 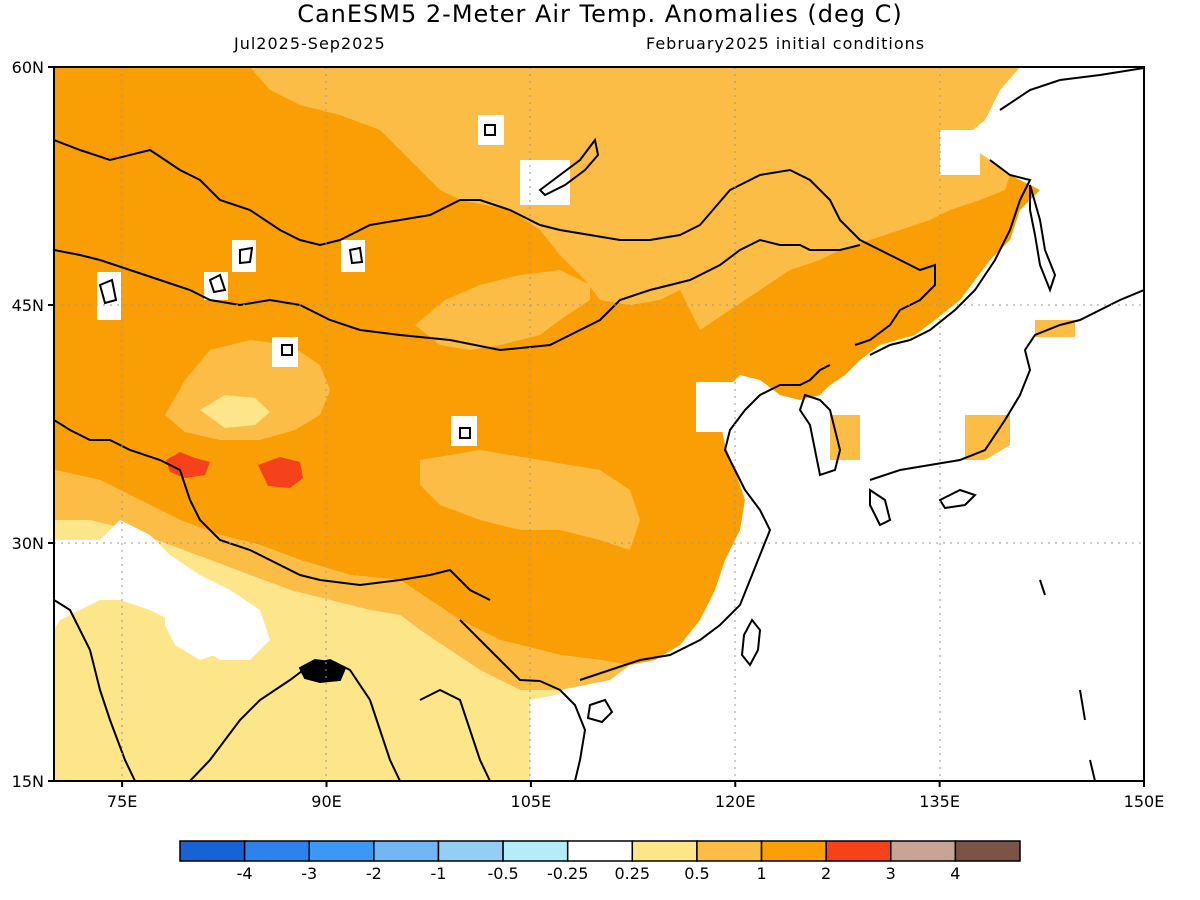 I want to click on longitude-axis: 75E 90E 105E 120E 135E 150E, so click(x=635, y=796).